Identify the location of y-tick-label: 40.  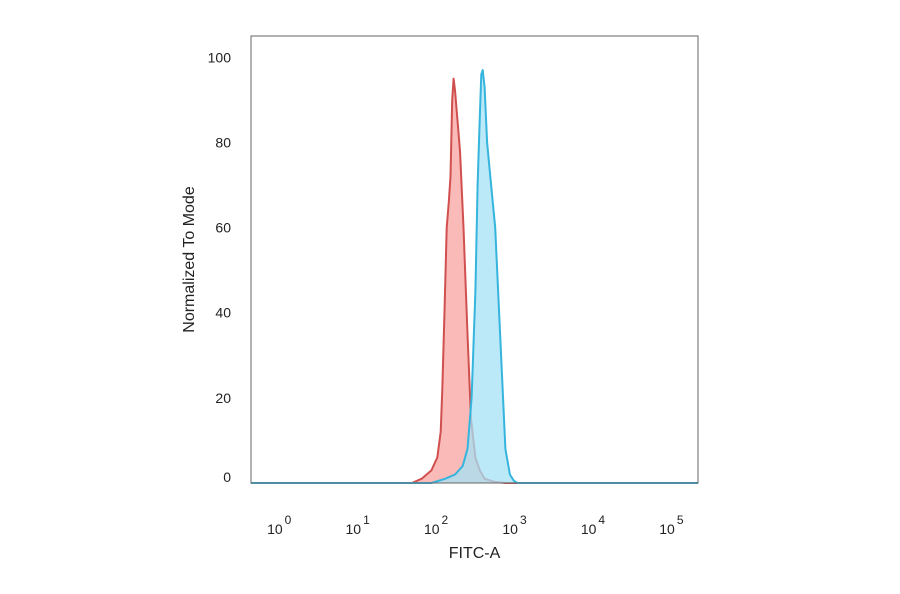
(223, 313).